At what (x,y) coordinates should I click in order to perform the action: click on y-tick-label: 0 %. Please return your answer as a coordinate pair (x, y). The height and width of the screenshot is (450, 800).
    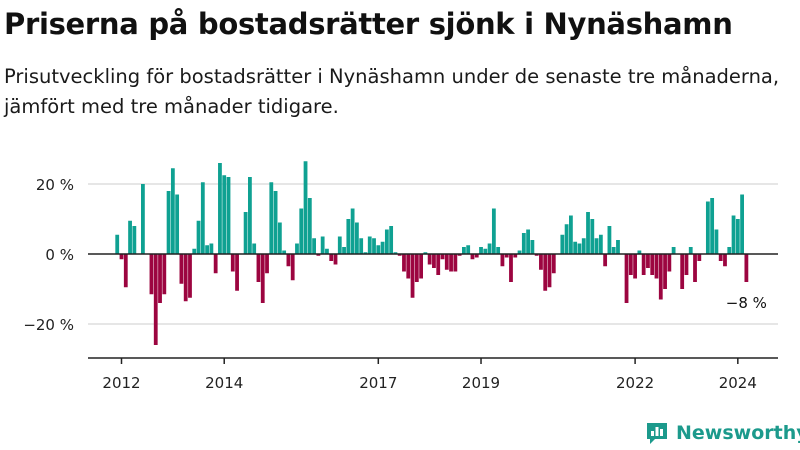
    Looking at the image, I should click on (59, 255).